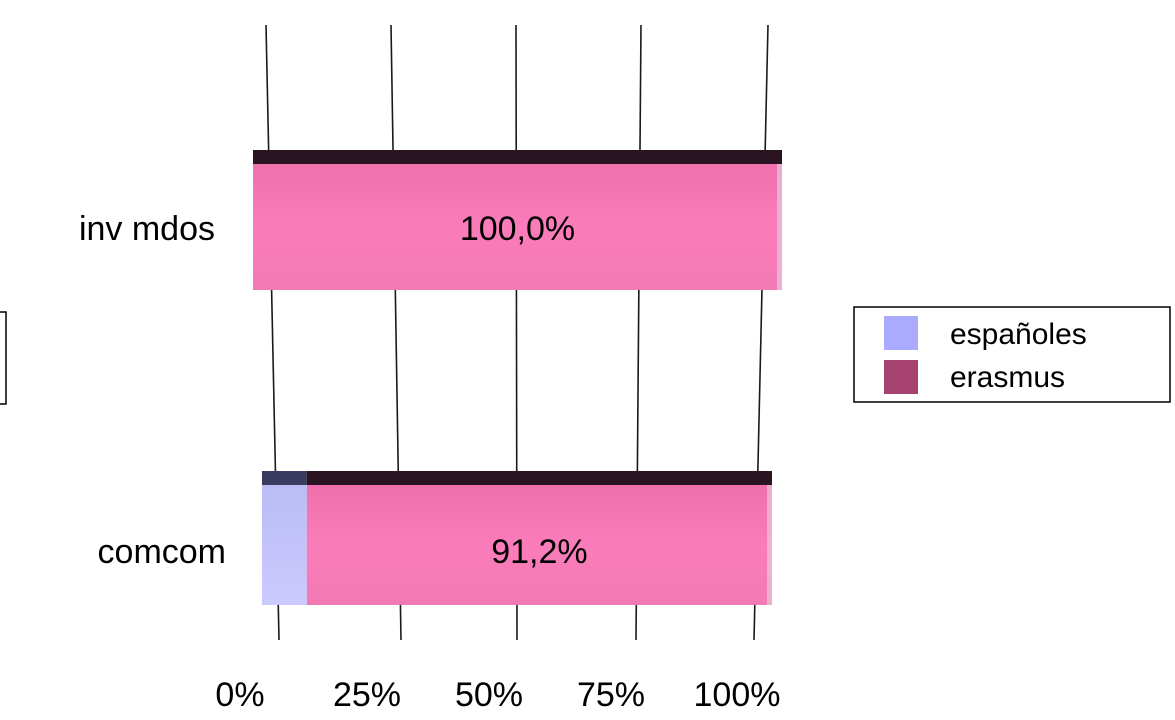  I want to click on x-tick-label: 75%, so click(611, 695).